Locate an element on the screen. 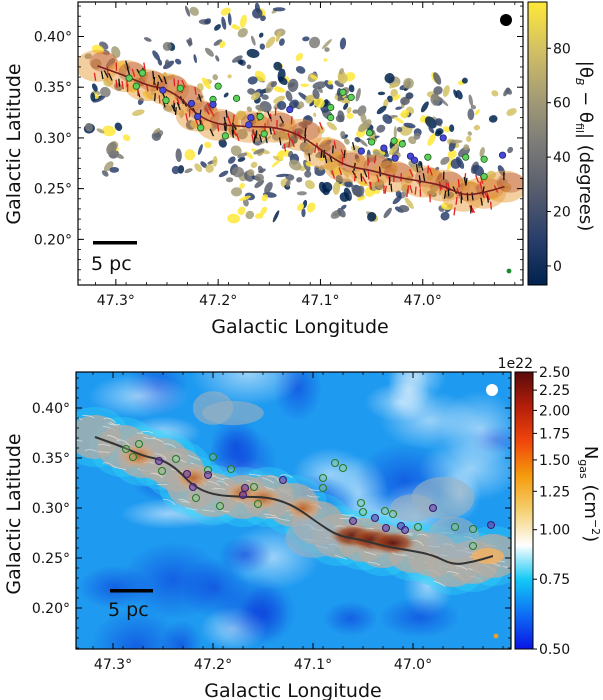 The image size is (603, 700). colorbar-tick-label: 2.25 is located at coordinates (554, 391).